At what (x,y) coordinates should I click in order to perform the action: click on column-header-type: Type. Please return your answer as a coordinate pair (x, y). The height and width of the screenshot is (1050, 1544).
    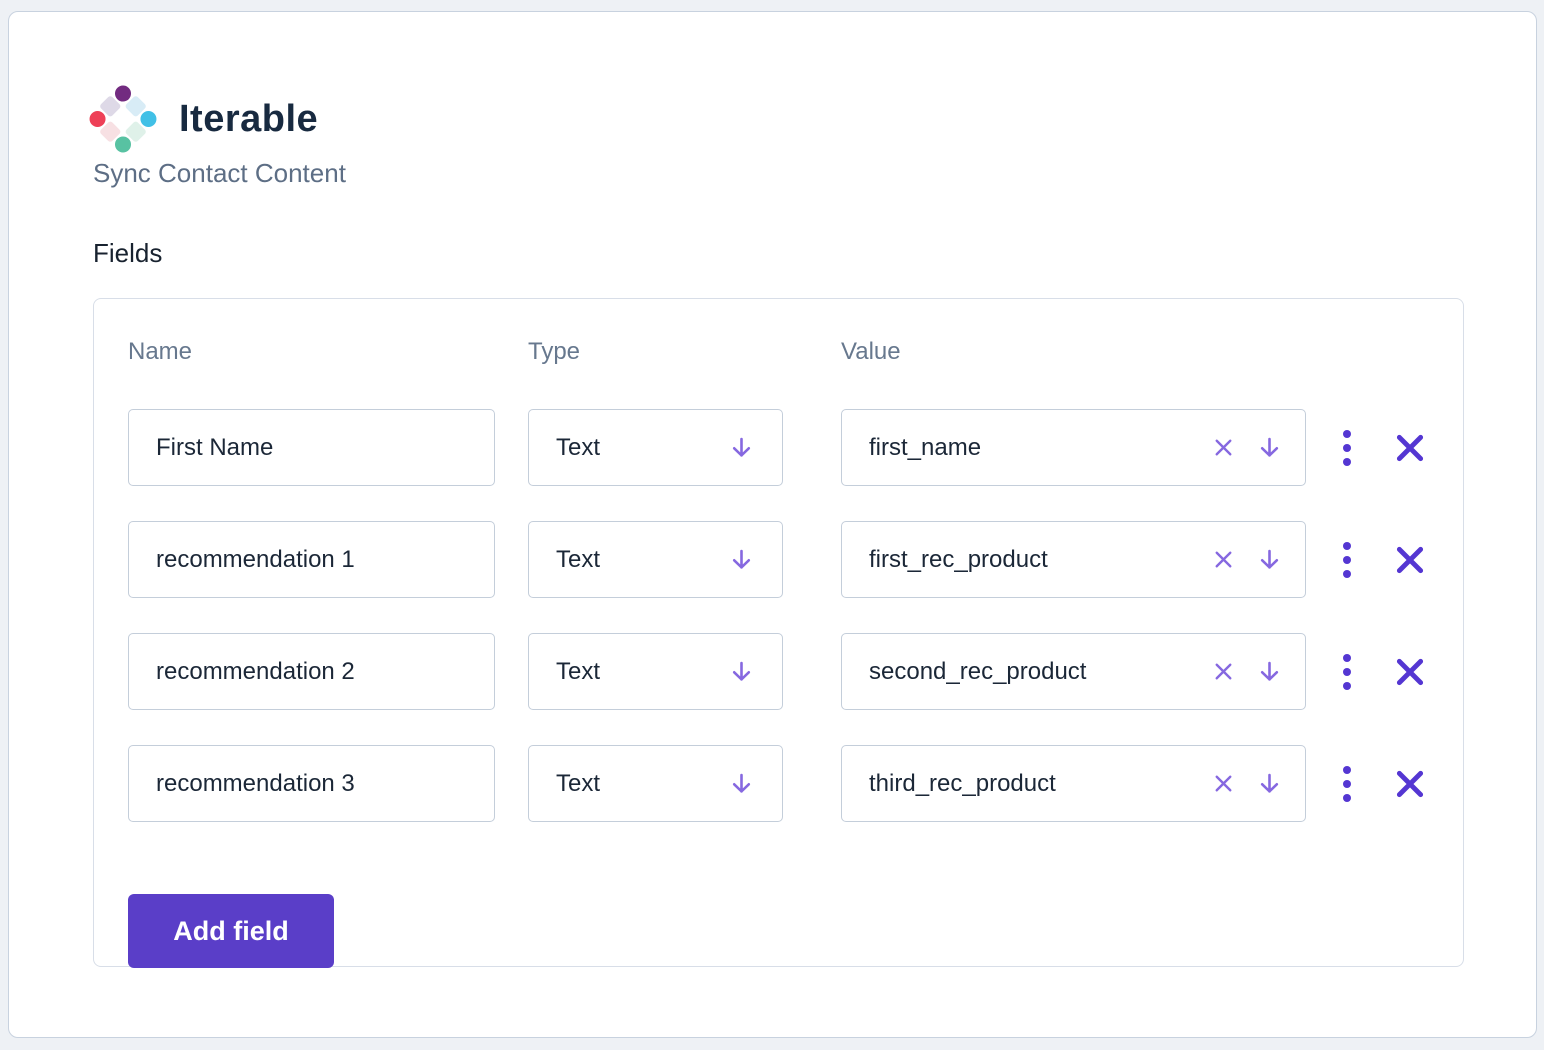
    Looking at the image, I should click on (554, 351).